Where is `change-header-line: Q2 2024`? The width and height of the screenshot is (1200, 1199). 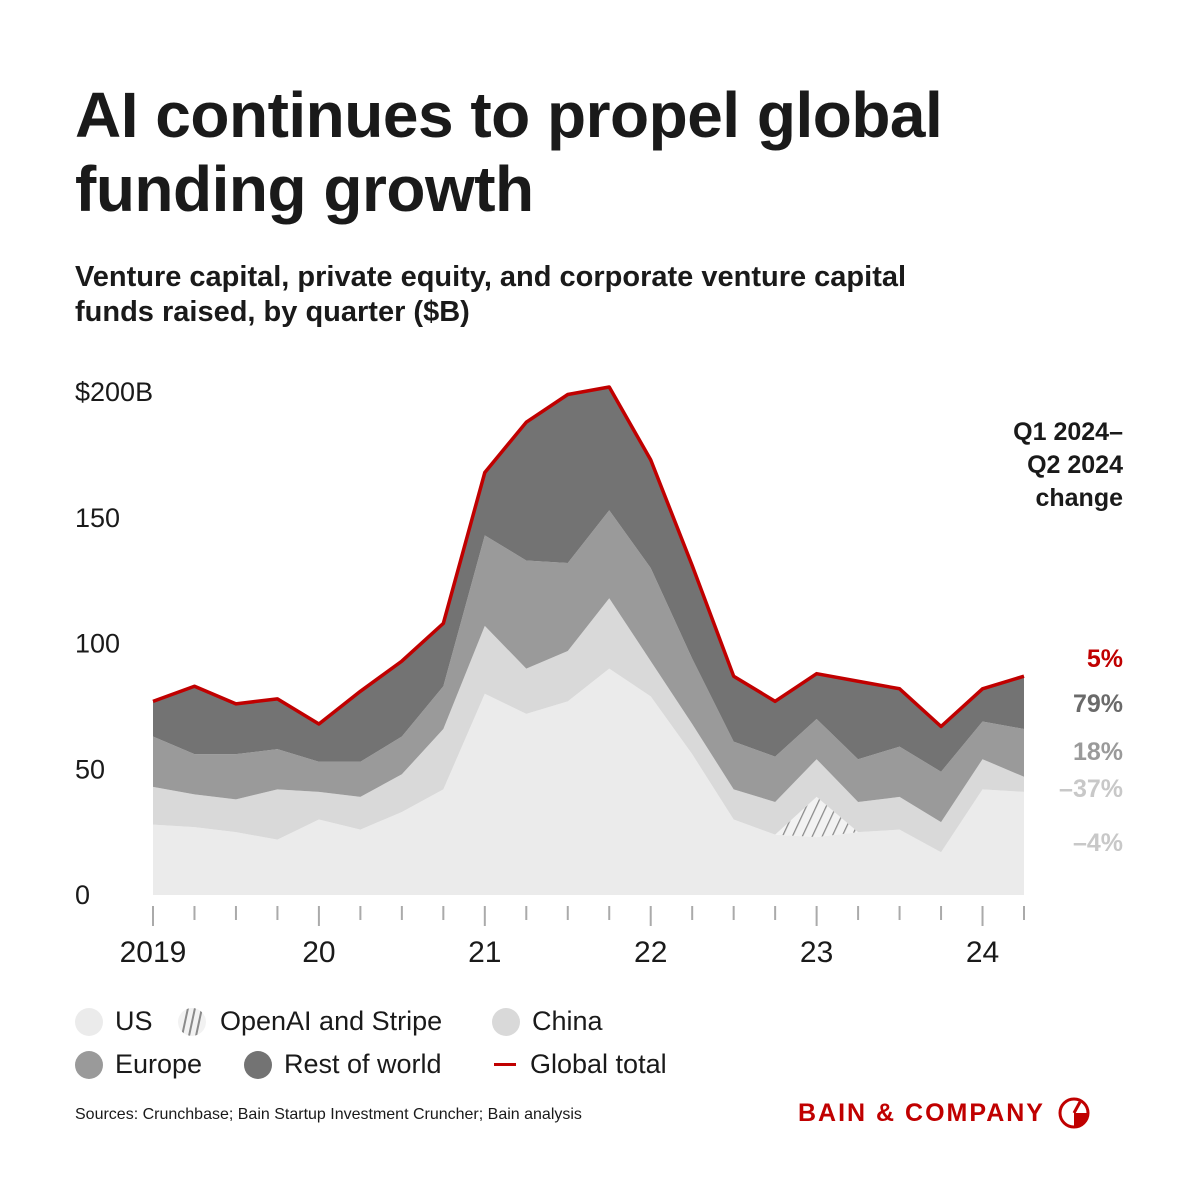
change-header-line: Q2 2024 is located at coordinates (1075, 465).